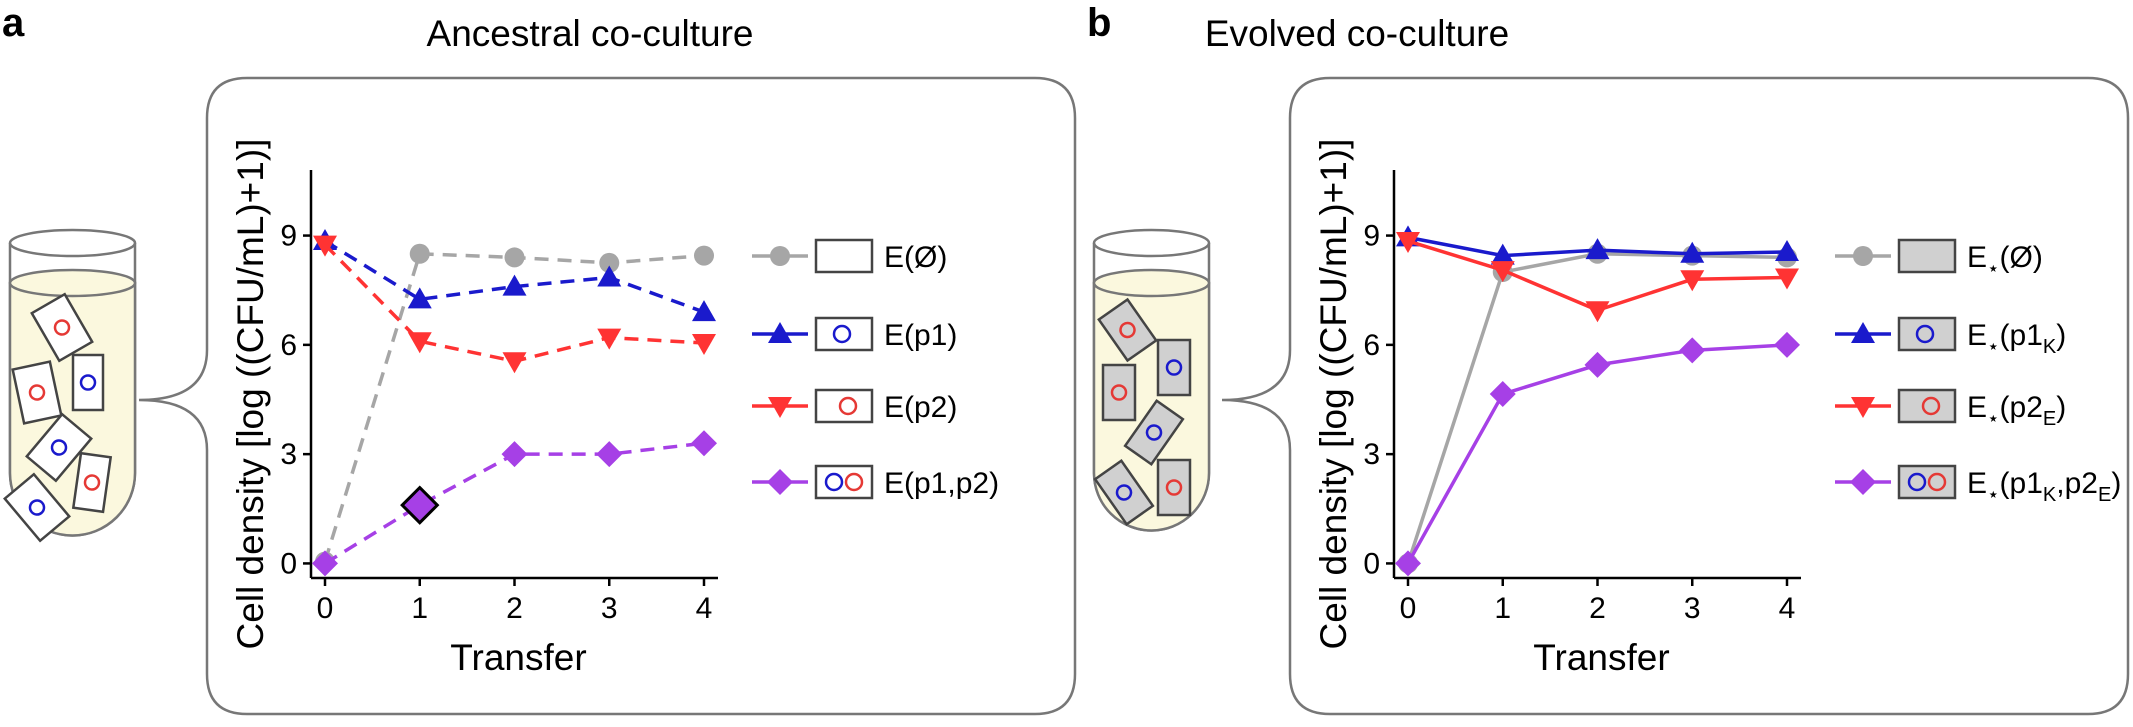  Describe the element at coordinates (2050, 495) in the screenshot. I see `legend-label-part: K` at that location.